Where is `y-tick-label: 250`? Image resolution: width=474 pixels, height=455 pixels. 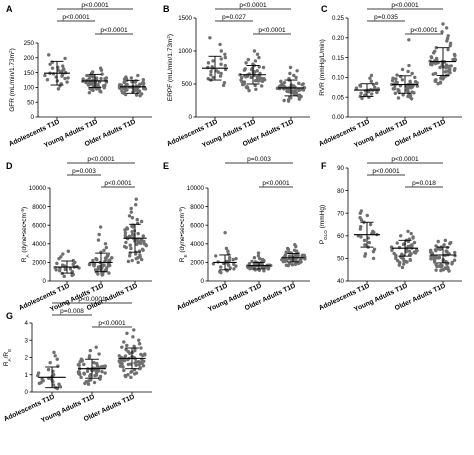
y-tick-label: 250 is located at coordinates (29, 43).